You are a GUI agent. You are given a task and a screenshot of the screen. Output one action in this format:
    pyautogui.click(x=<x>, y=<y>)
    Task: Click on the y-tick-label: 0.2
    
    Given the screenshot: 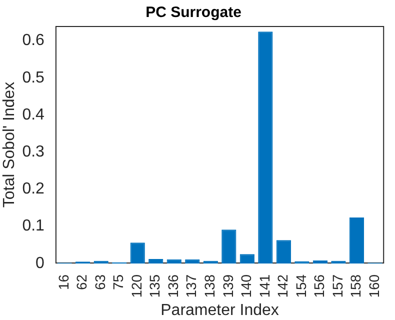 What is the action you would take?
    pyautogui.click(x=33, y=189)
    